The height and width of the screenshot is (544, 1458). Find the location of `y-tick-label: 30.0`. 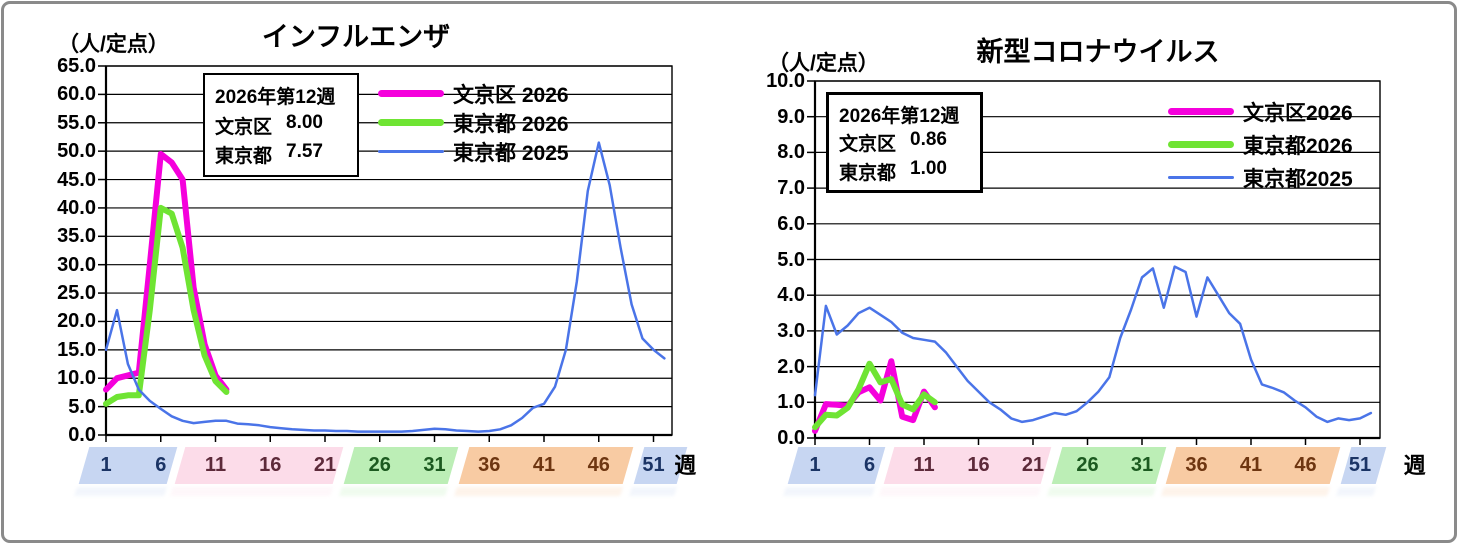

y-tick-label: 30.0 is located at coordinates (76, 264).